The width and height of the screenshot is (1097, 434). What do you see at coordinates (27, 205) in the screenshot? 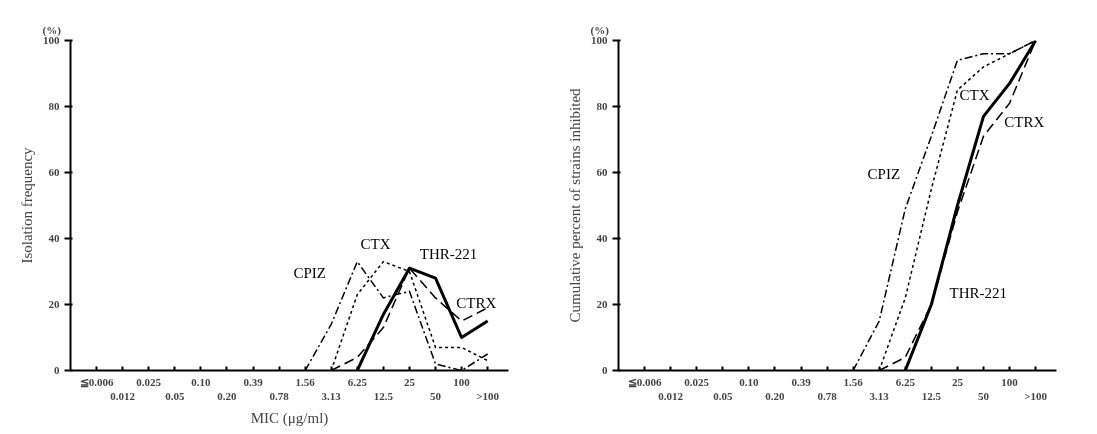
I see `y-axis-title: Isolation frequency` at bounding box center [27, 205].